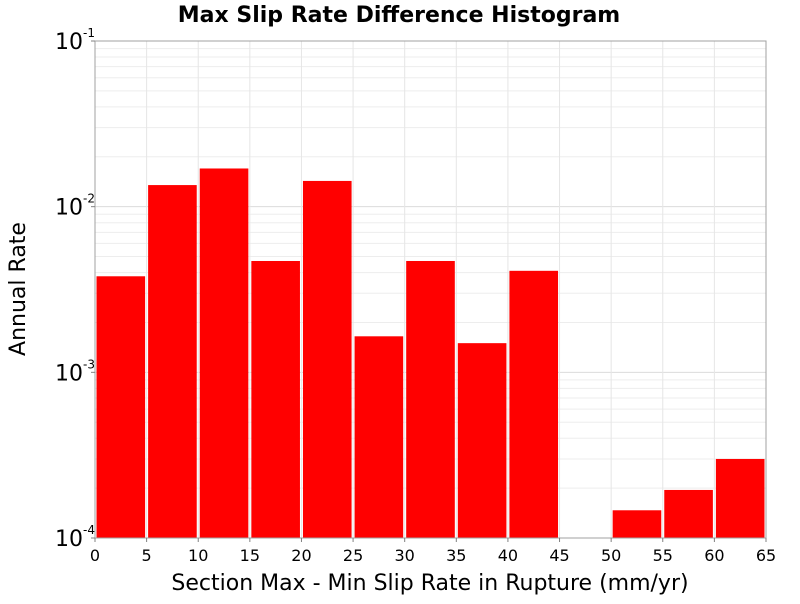 The height and width of the screenshot is (604, 800). Describe the element at coordinates (433, 551) in the screenshot. I see `x-axis-ticks: 0 5 10 15 20 25 30 35 40 45 50 55 60 65` at that location.